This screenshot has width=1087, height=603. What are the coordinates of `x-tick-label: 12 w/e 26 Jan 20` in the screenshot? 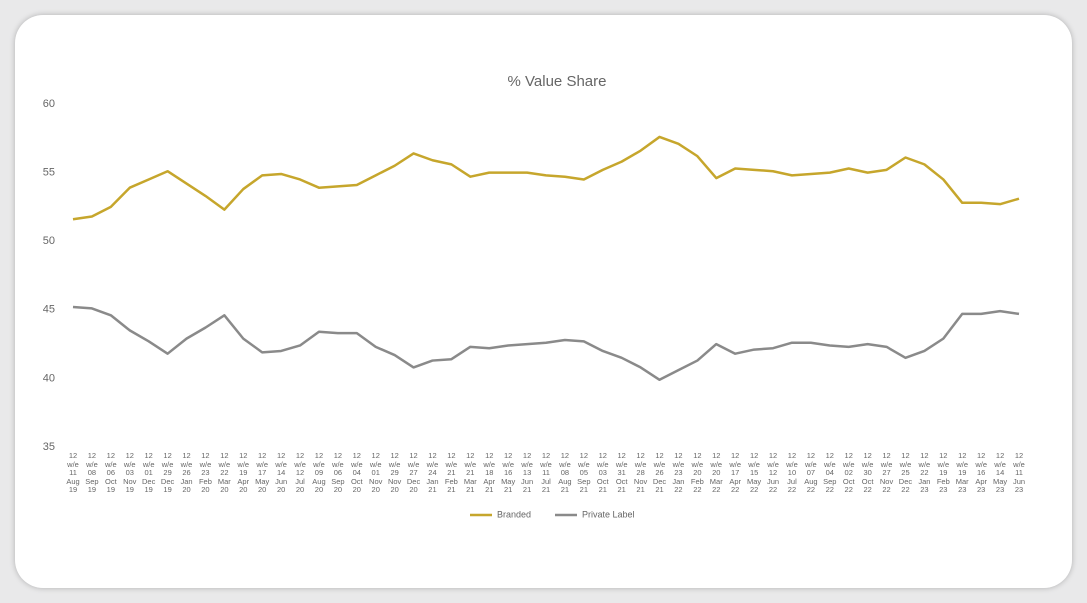 It's located at (186, 472).